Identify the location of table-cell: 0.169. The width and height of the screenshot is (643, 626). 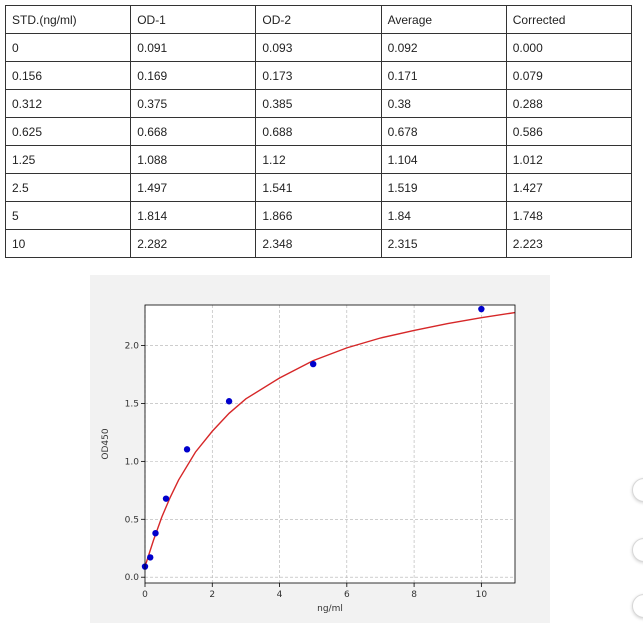
(193, 75).